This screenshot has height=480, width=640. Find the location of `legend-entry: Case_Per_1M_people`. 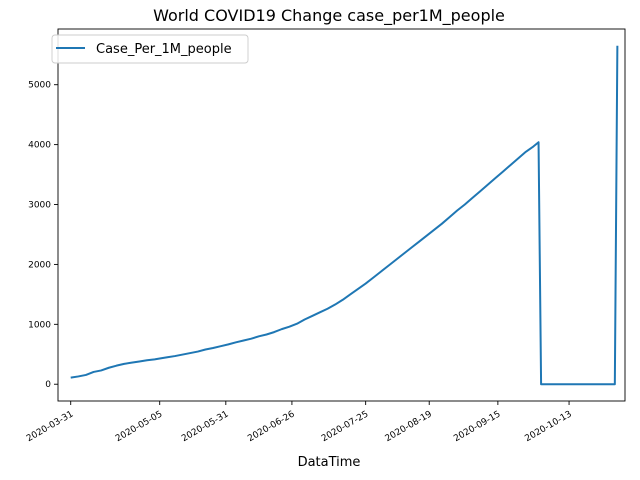

legend-entry: Case_Per_1M_people is located at coordinates (164, 49).